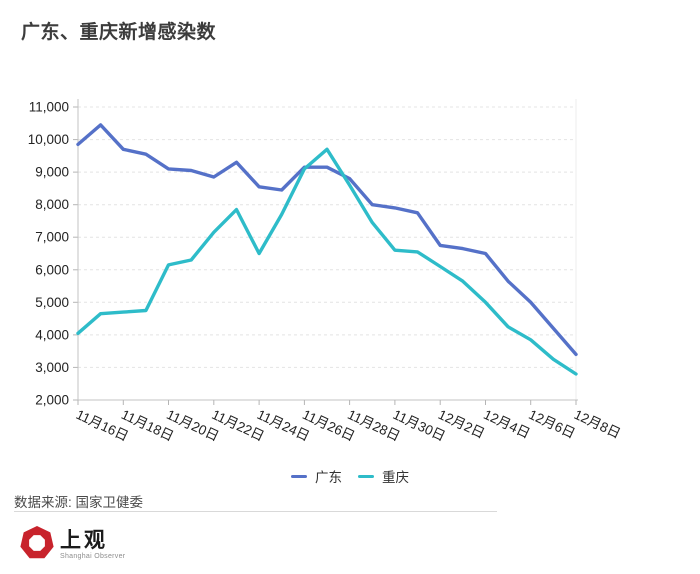  I want to click on logo-subtitle: Shanghai Observer, so click(93, 556).